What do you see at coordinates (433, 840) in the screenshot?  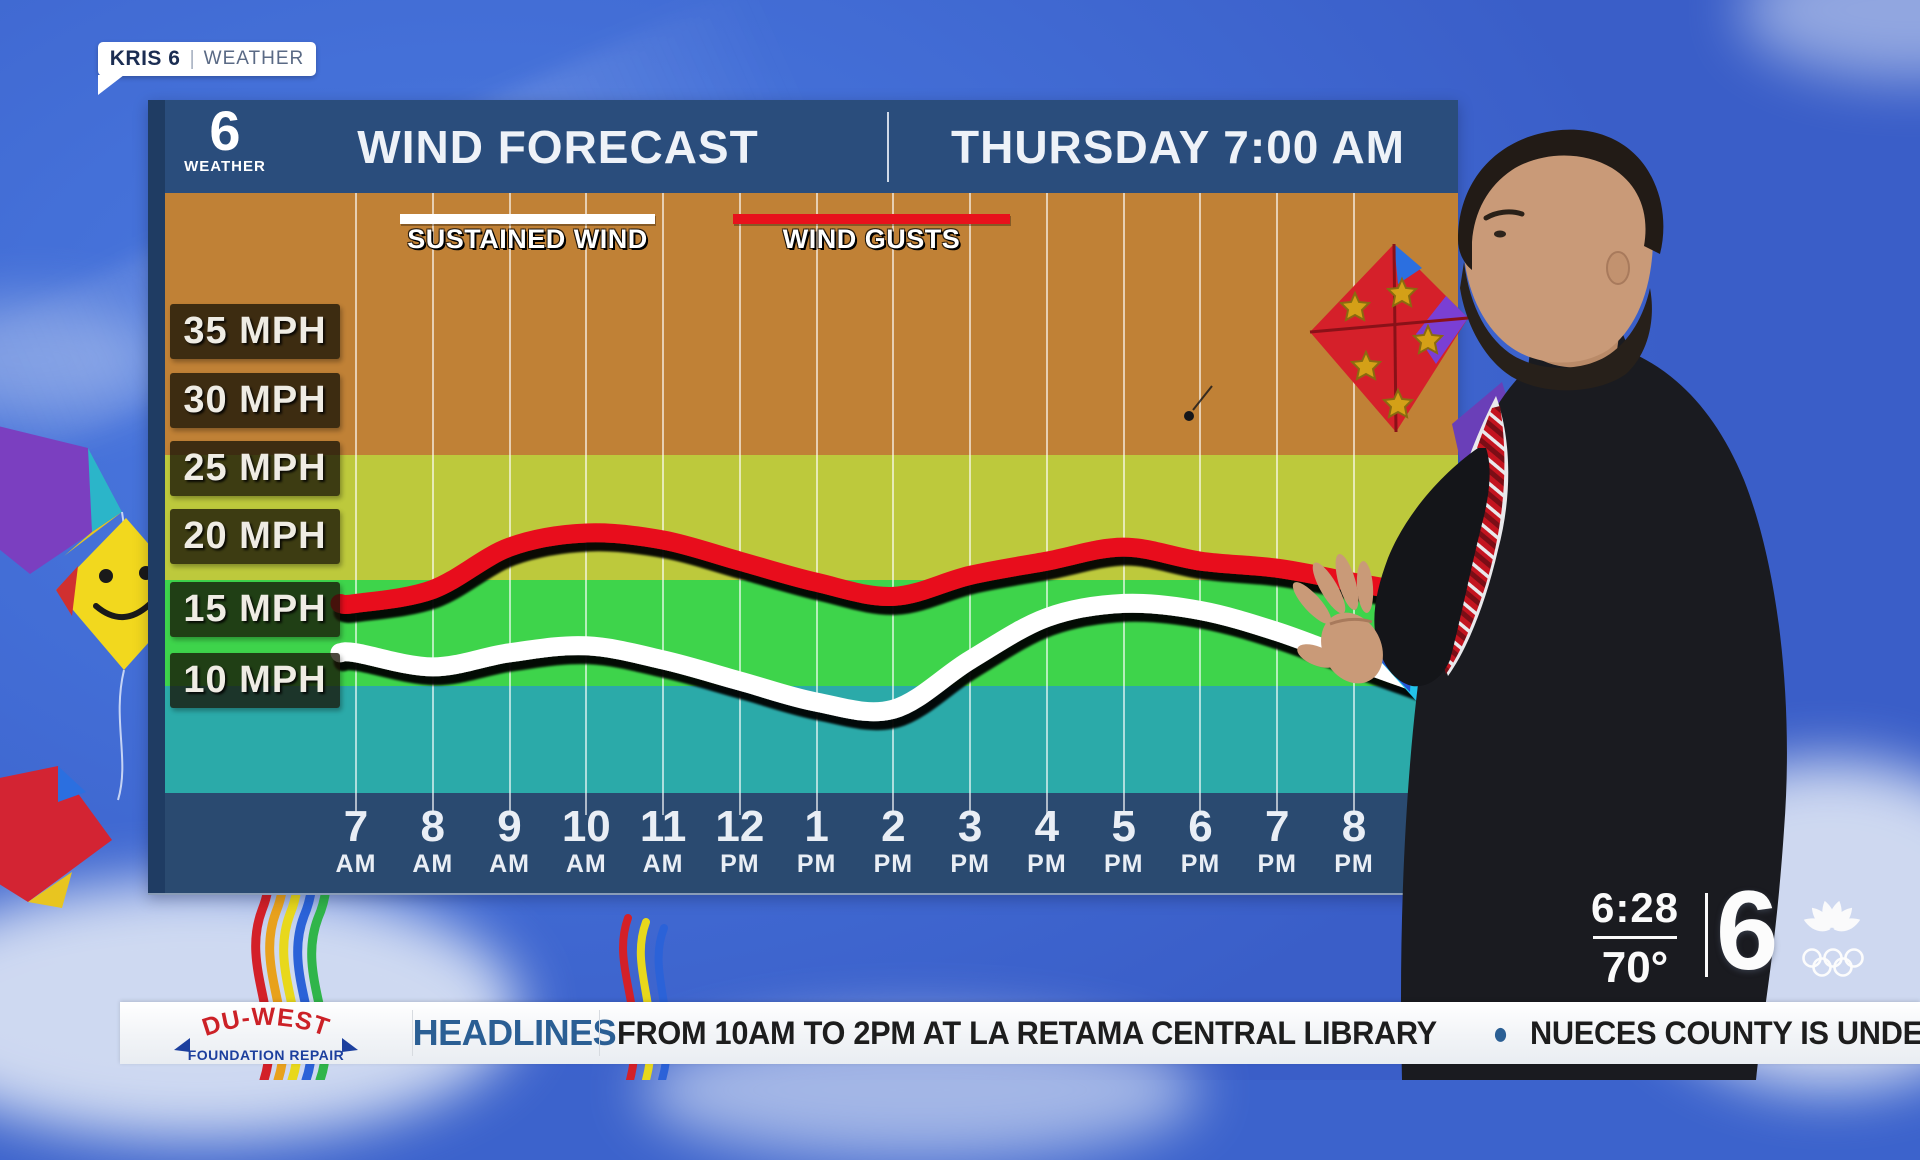 I see `hour-label-8am: 8 AM` at bounding box center [433, 840].